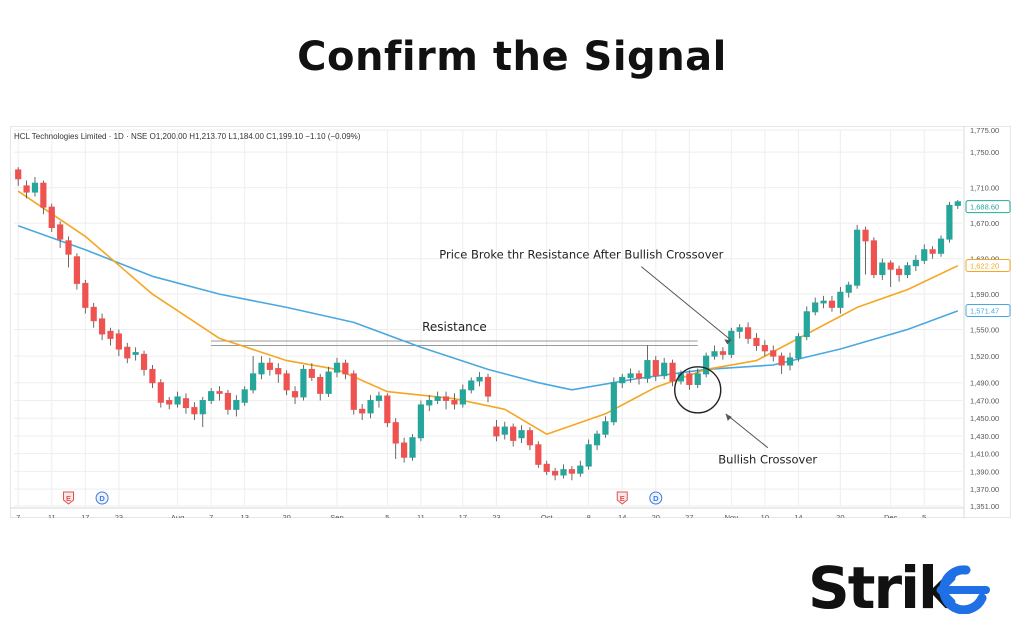 This screenshot has width=1024, height=640. Describe the element at coordinates (686, 303) in the screenshot. I see `annotation-breakout-arrow` at that location.